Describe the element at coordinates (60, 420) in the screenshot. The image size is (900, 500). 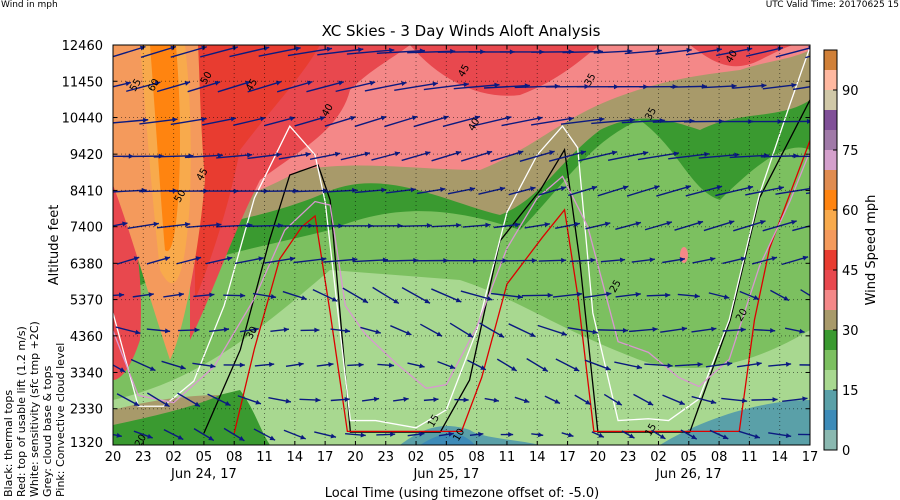
I see `legend-note: Pink: Convective cloud level` at that location.